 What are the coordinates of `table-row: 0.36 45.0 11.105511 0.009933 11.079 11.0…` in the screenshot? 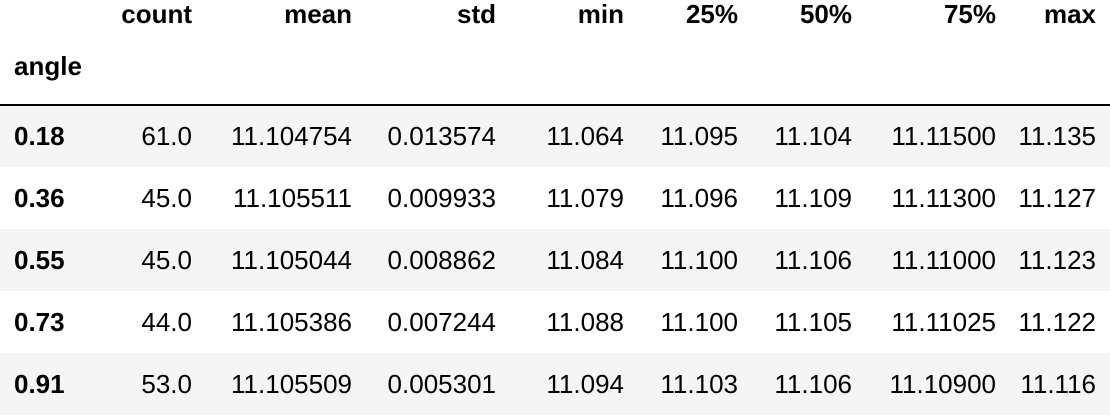 It's located at (555, 198).